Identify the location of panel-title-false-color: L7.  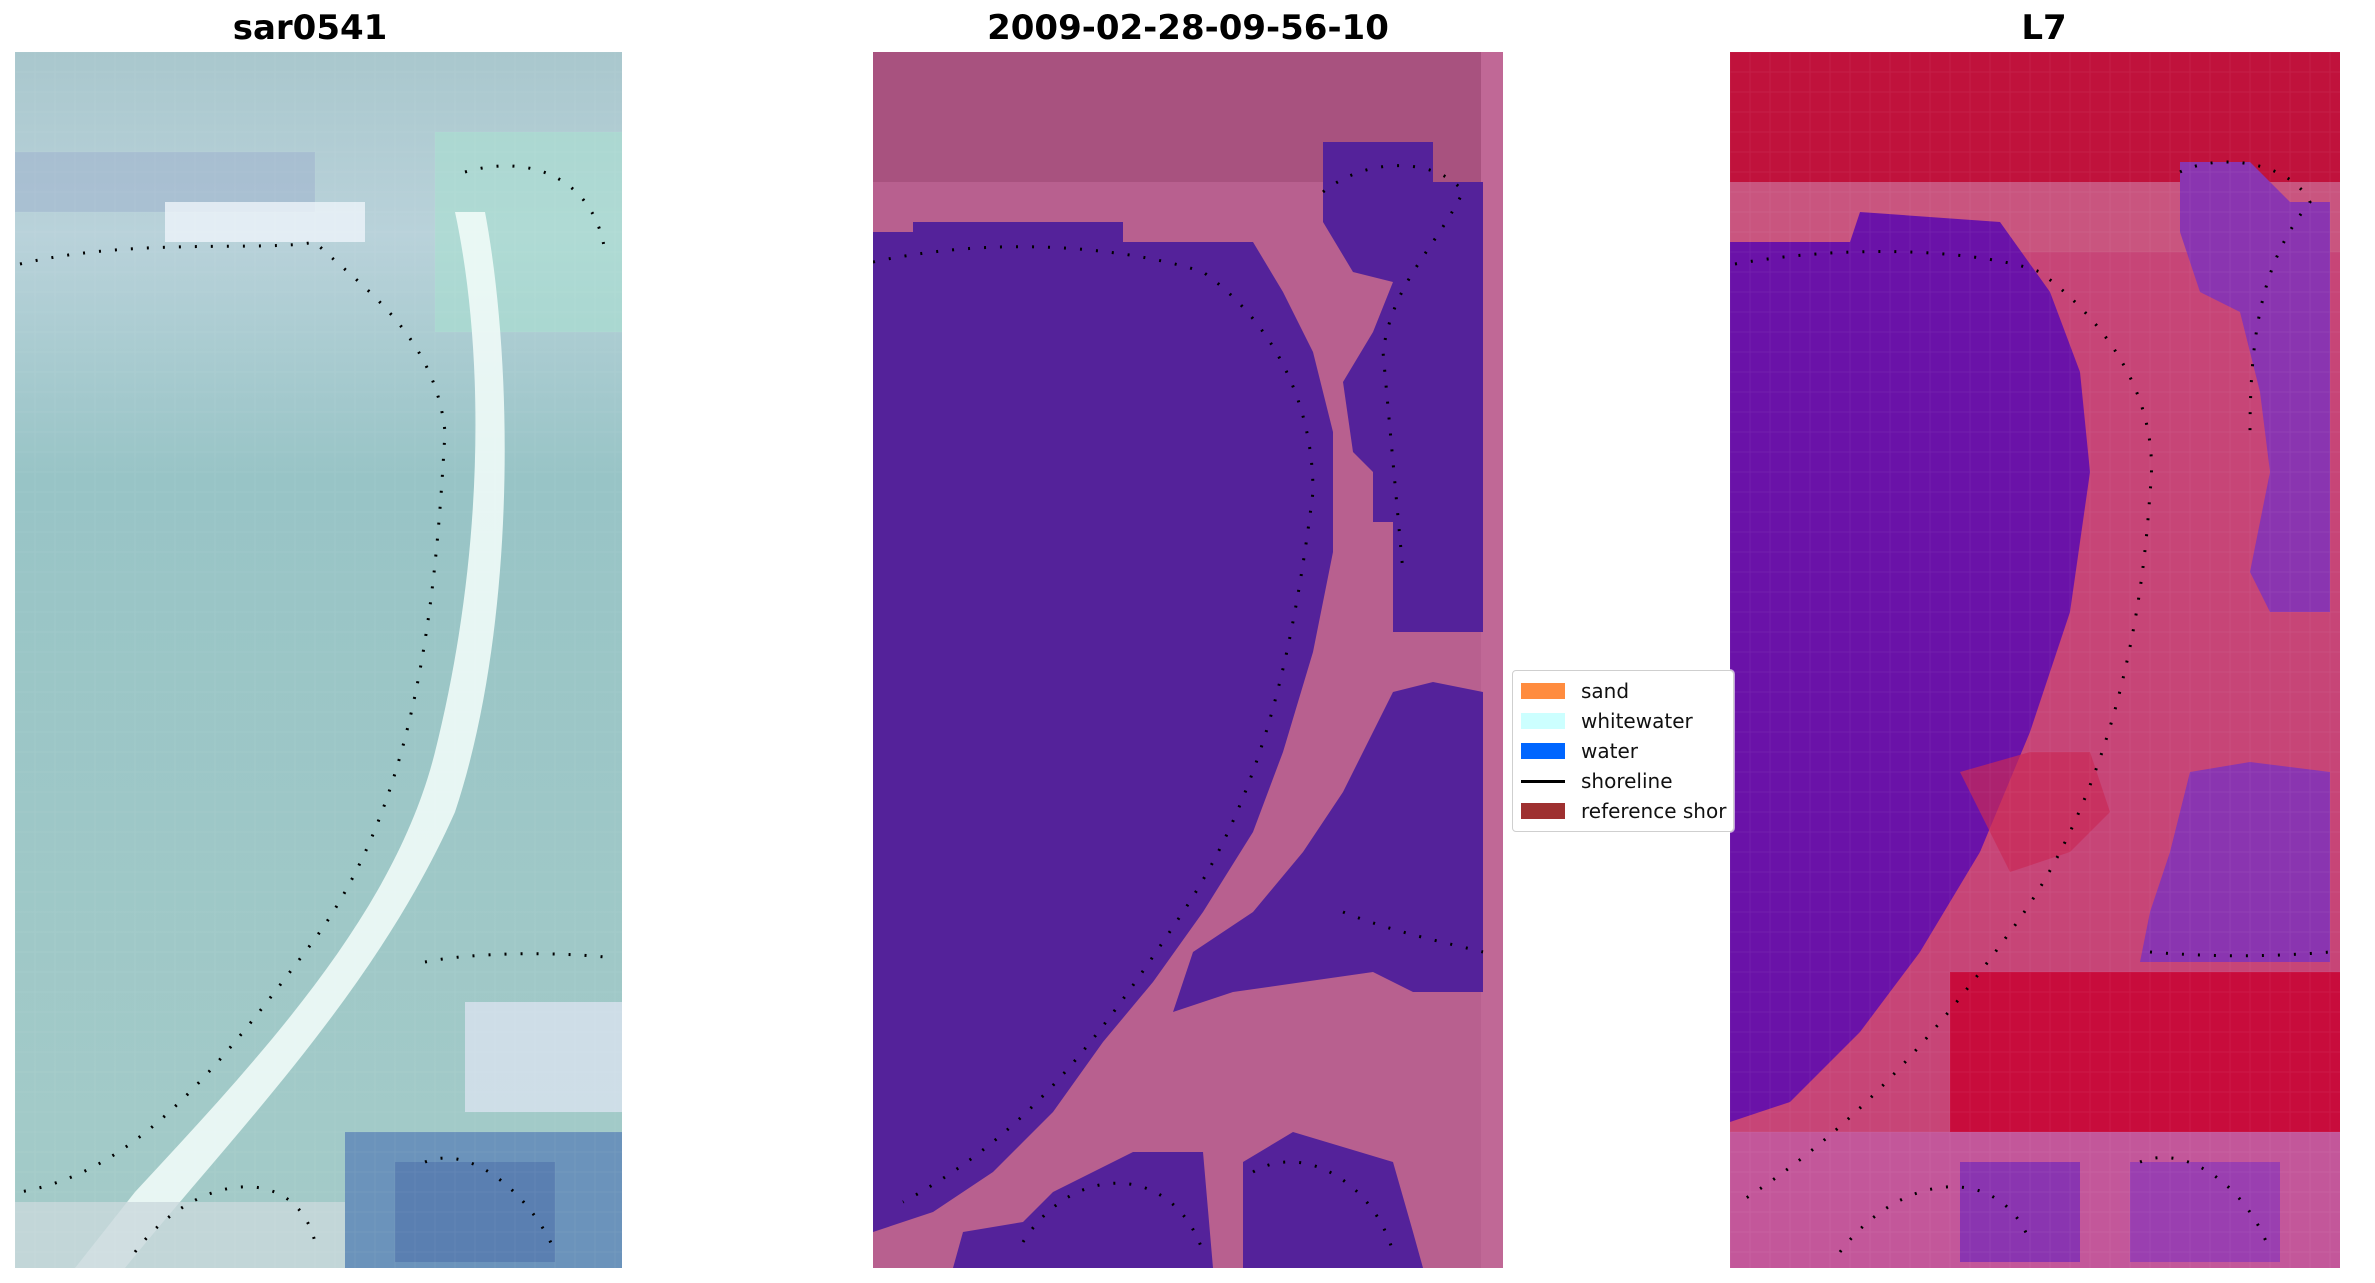
(2044, 28).